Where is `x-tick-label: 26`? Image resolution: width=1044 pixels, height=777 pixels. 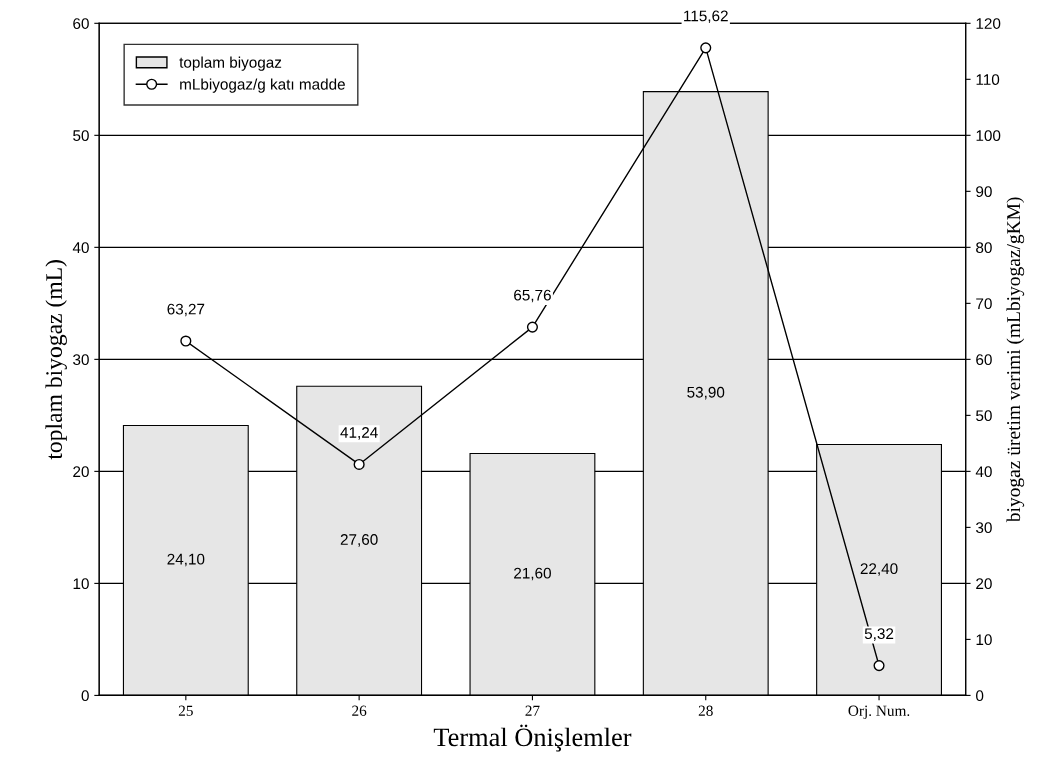
x-tick-label: 26 is located at coordinates (359, 710).